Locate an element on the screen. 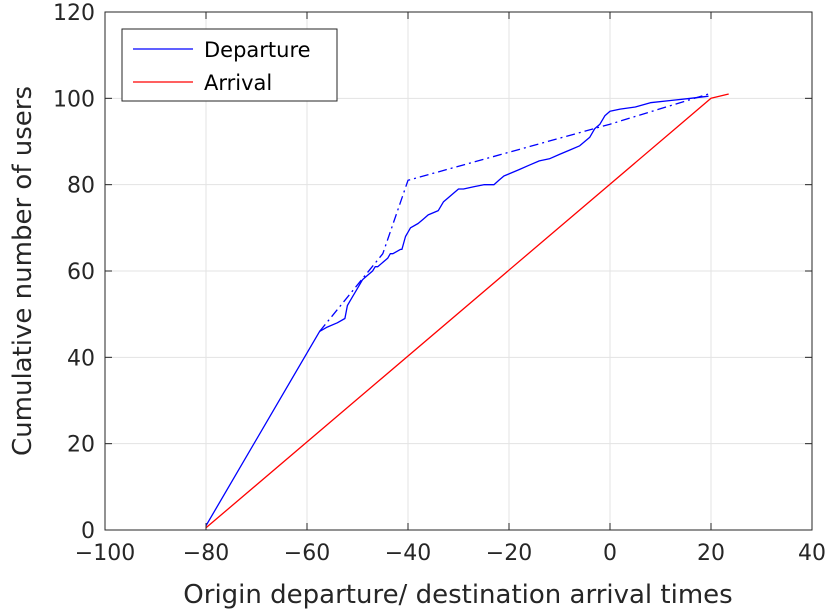 The image size is (830, 613). y-tick-label: 0 is located at coordinates (88, 531).